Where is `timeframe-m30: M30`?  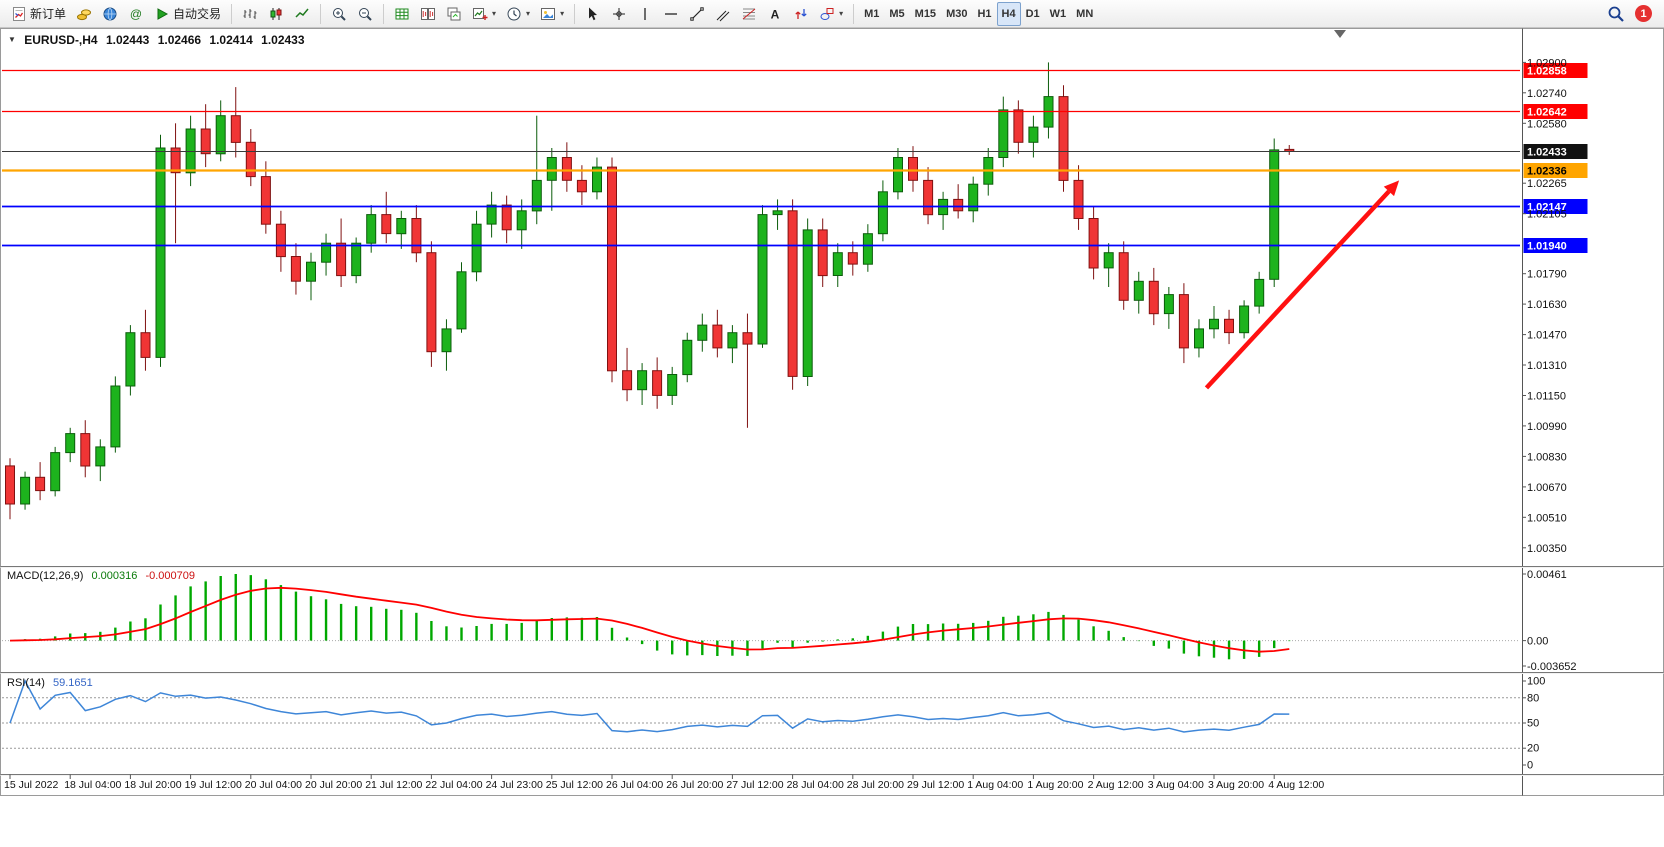 timeframe-m30: M30 is located at coordinates (956, 14).